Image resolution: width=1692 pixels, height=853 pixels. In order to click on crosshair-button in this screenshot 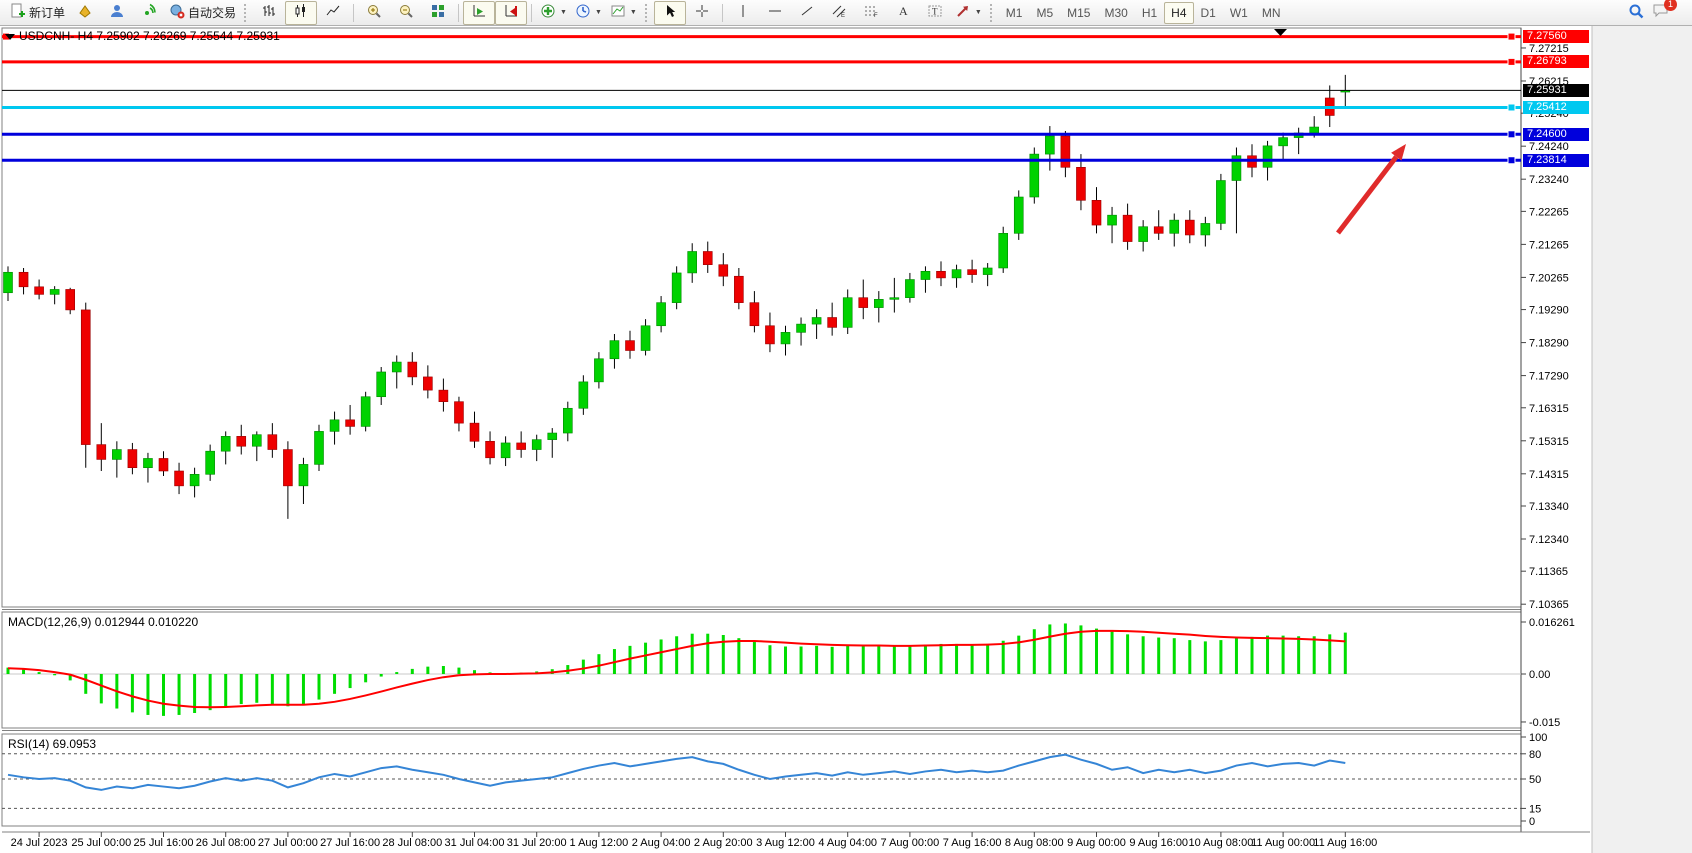, I will do `click(702, 13)`.